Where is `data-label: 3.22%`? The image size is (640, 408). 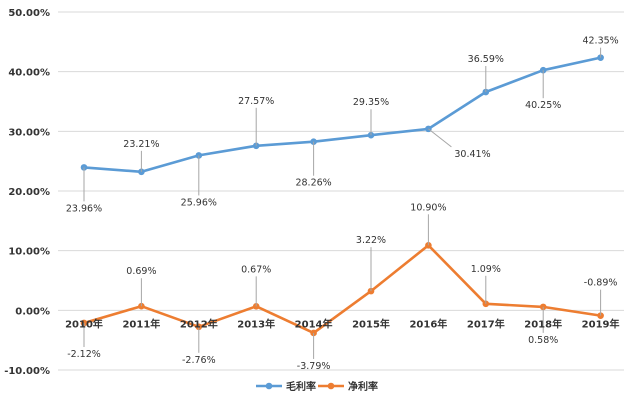
data-label: 3.22% is located at coordinates (371, 240).